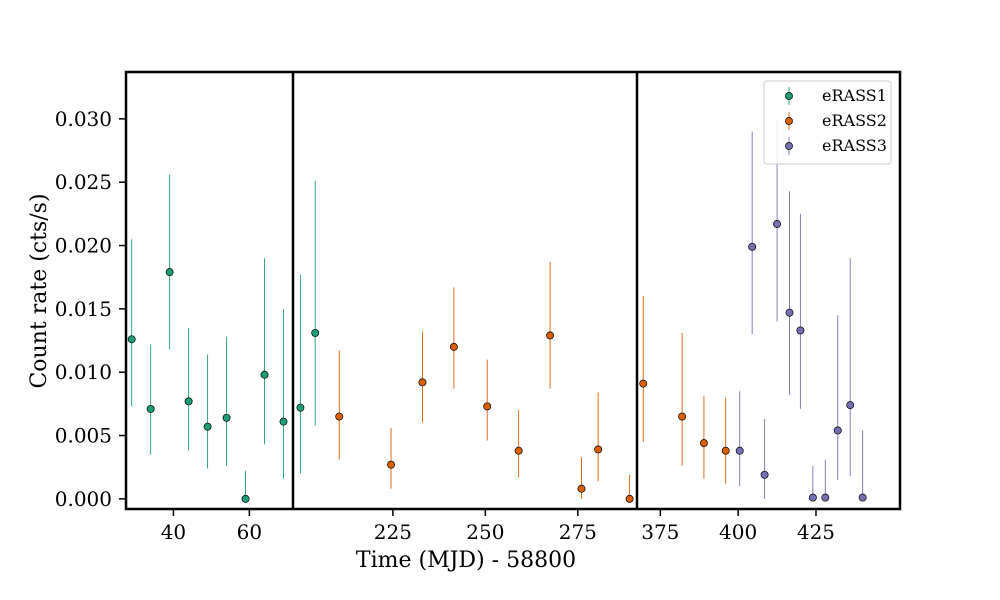 The image size is (1000, 600). I want to click on x-tick-label-0-1: 60, so click(249, 532).